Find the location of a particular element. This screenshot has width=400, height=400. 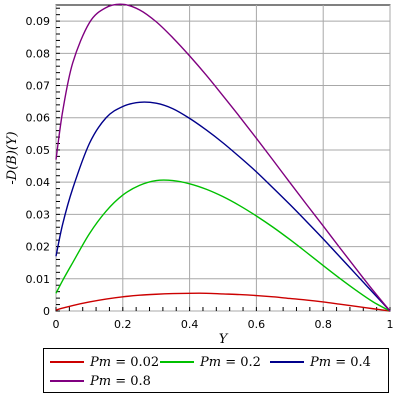

x-tick-label: 0.4 is located at coordinates (190, 324).